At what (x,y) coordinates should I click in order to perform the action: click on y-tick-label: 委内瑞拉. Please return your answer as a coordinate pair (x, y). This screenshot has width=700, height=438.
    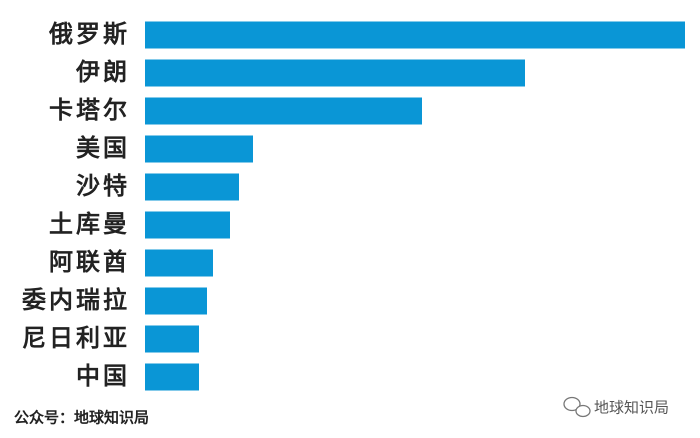
    Looking at the image, I should click on (75, 300).